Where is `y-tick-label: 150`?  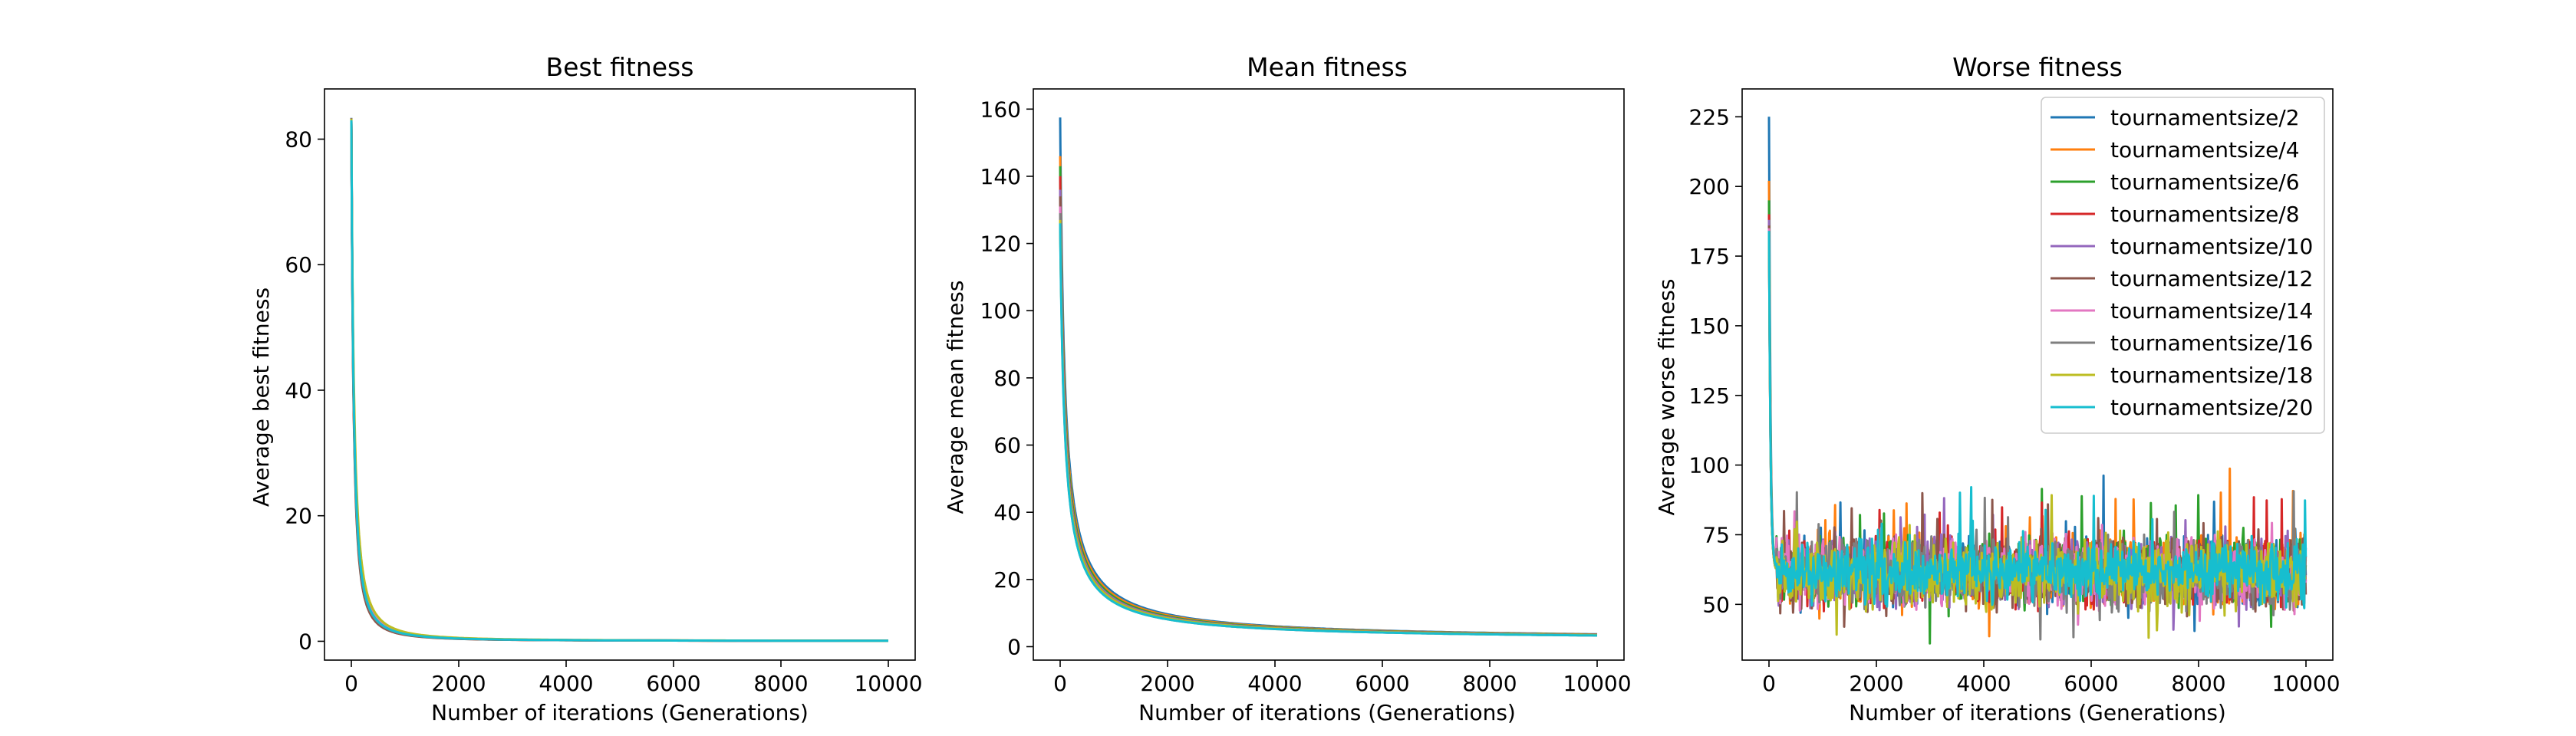 y-tick-label: 150 is located at coordinates (1709, 326).